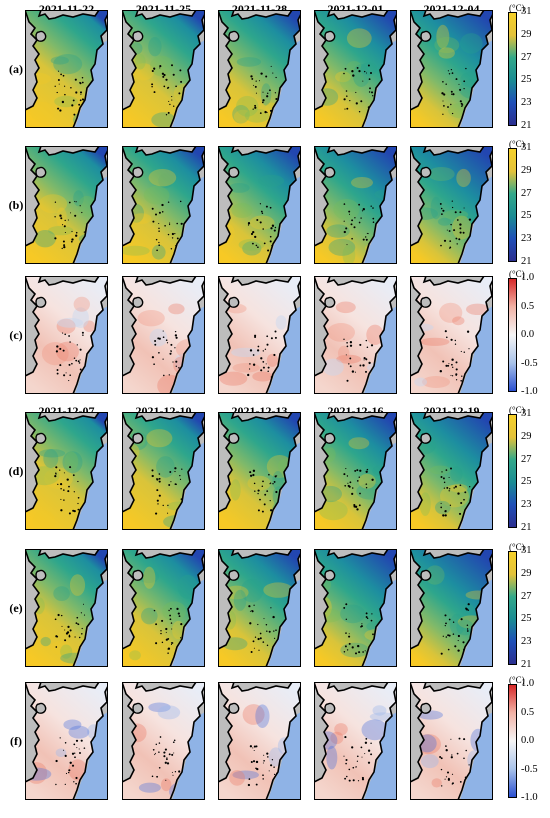  Describe the element at coordinates (16, 608) in the screenshot. I see `row-label: (e)` at that location.